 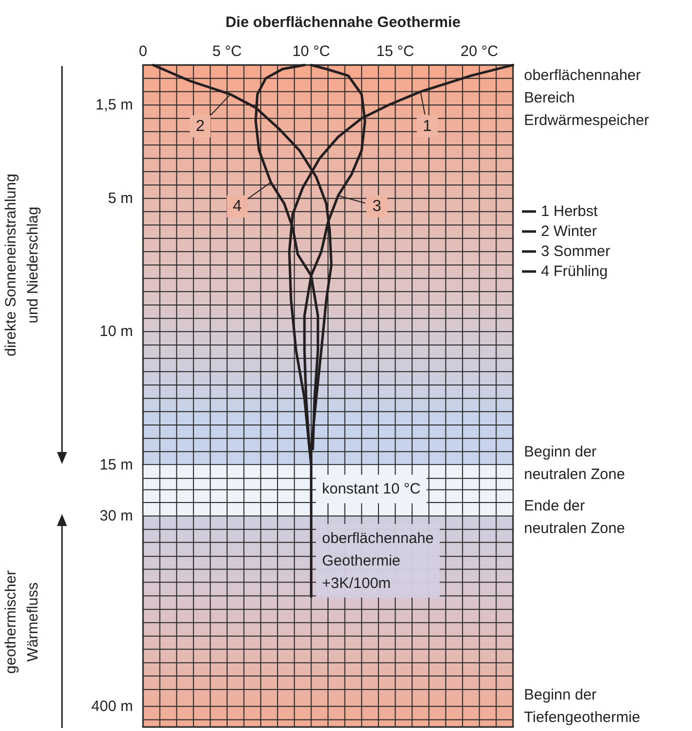 I want to click on y-tick-label: 30 m, so click(x=116, y=515).